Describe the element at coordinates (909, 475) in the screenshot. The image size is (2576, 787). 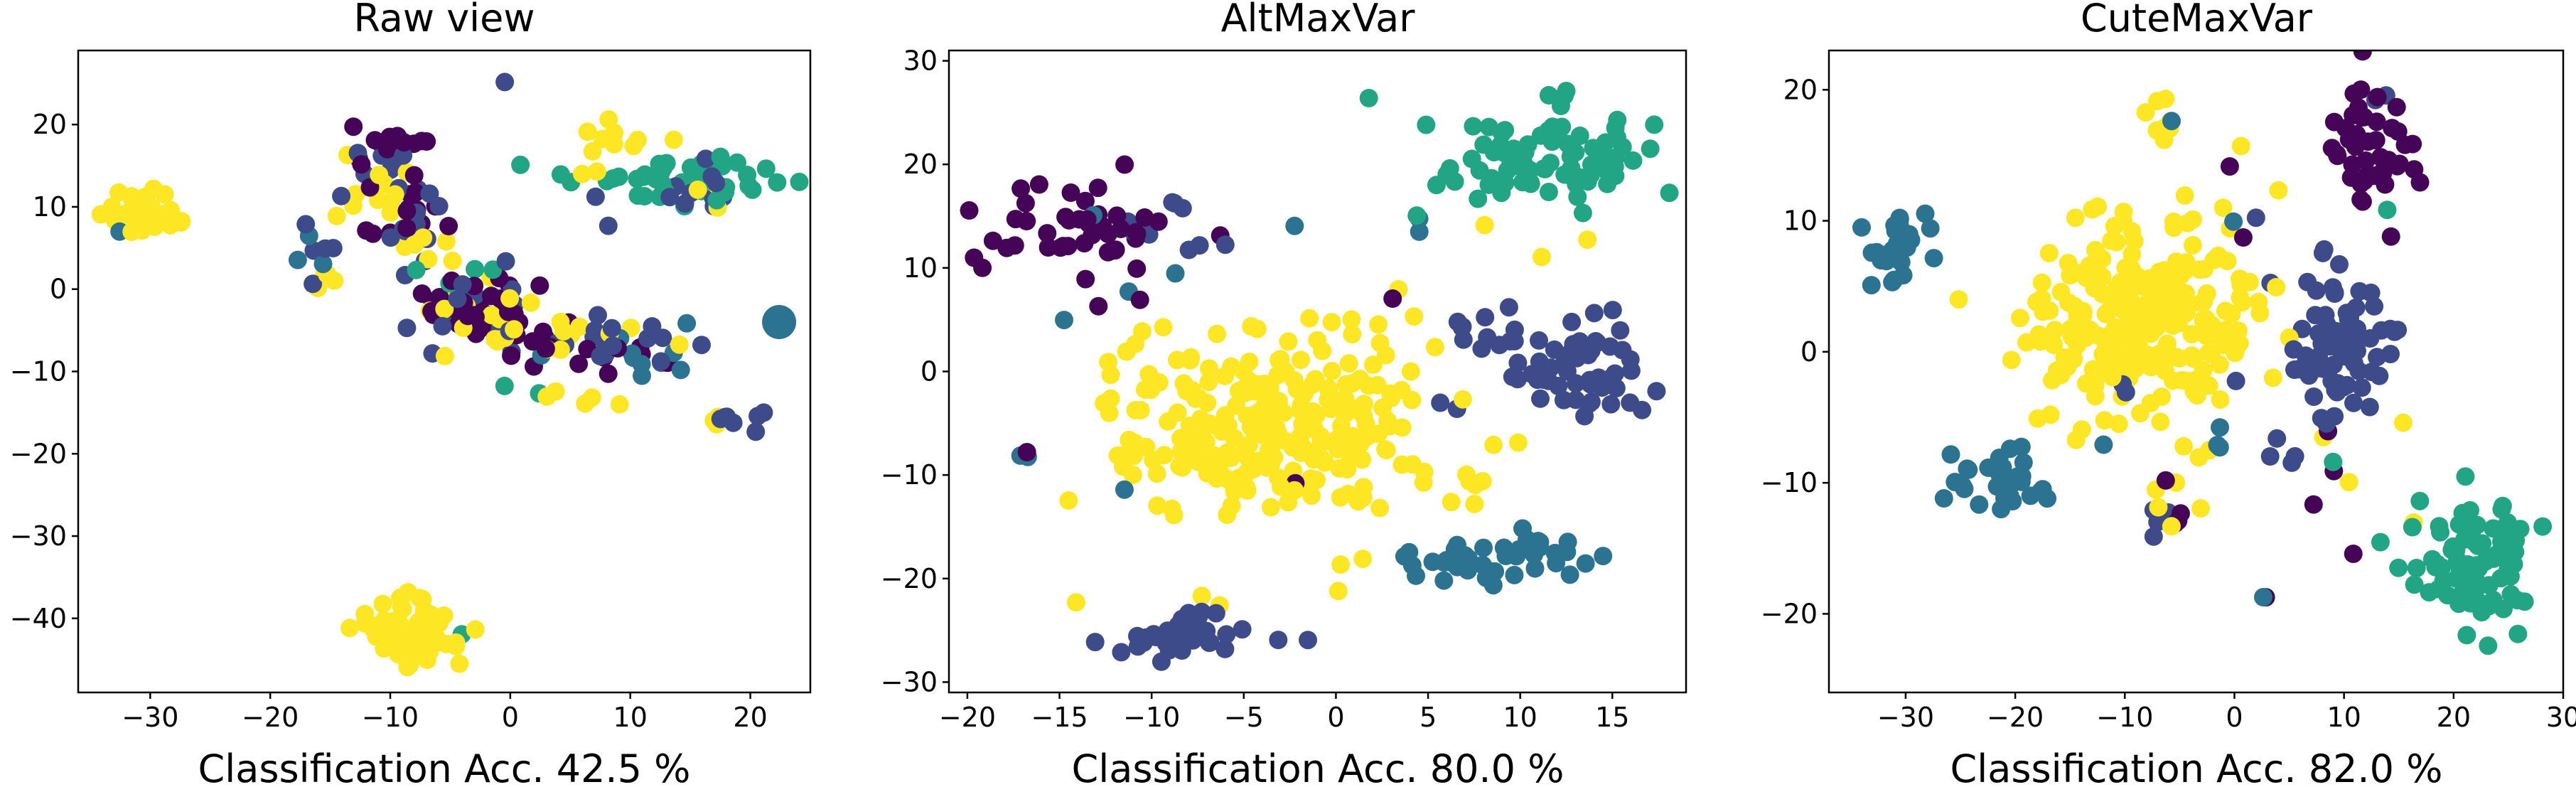
I see `y-tick-label: −10` at that location.